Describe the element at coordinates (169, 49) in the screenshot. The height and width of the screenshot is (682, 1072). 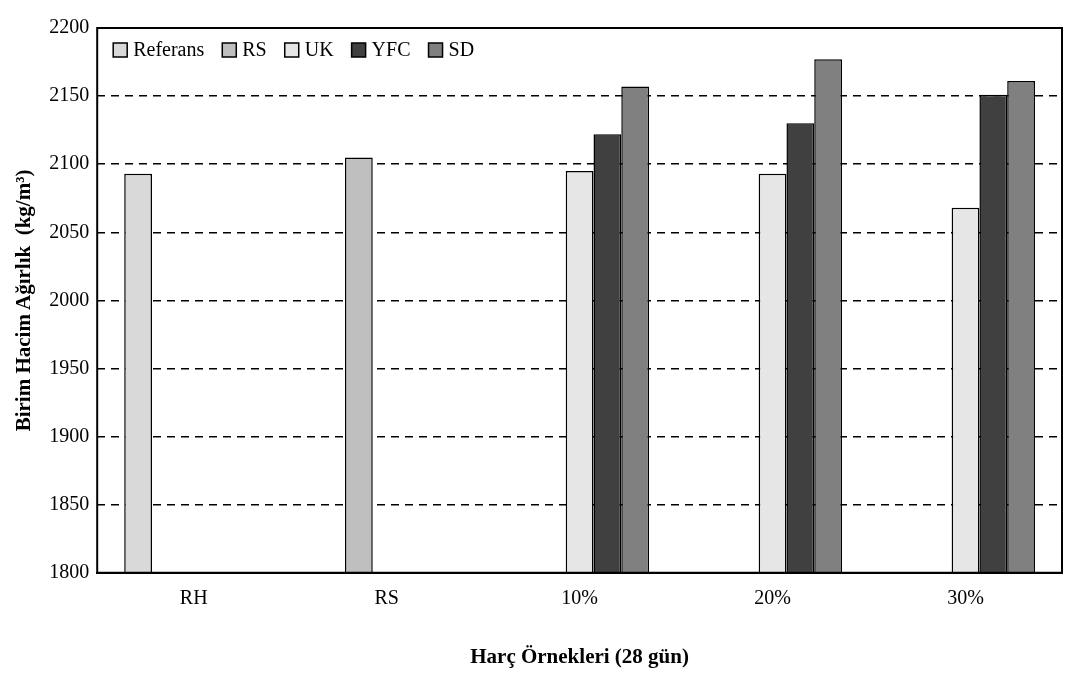
I see `legend-label: Referans` at that location.